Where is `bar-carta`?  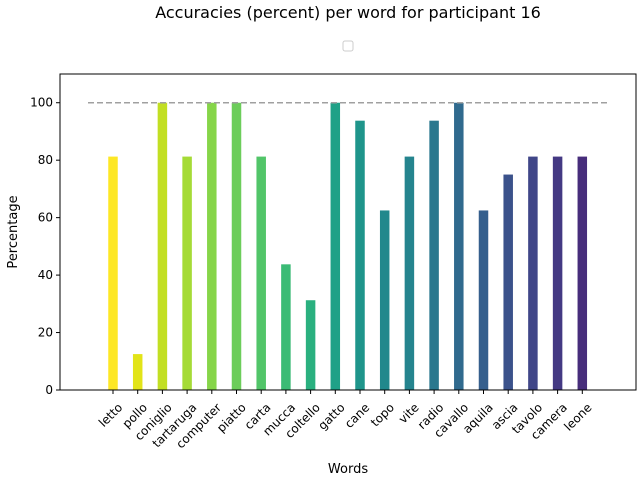
bar-carta is located at coordinates (261, 273).